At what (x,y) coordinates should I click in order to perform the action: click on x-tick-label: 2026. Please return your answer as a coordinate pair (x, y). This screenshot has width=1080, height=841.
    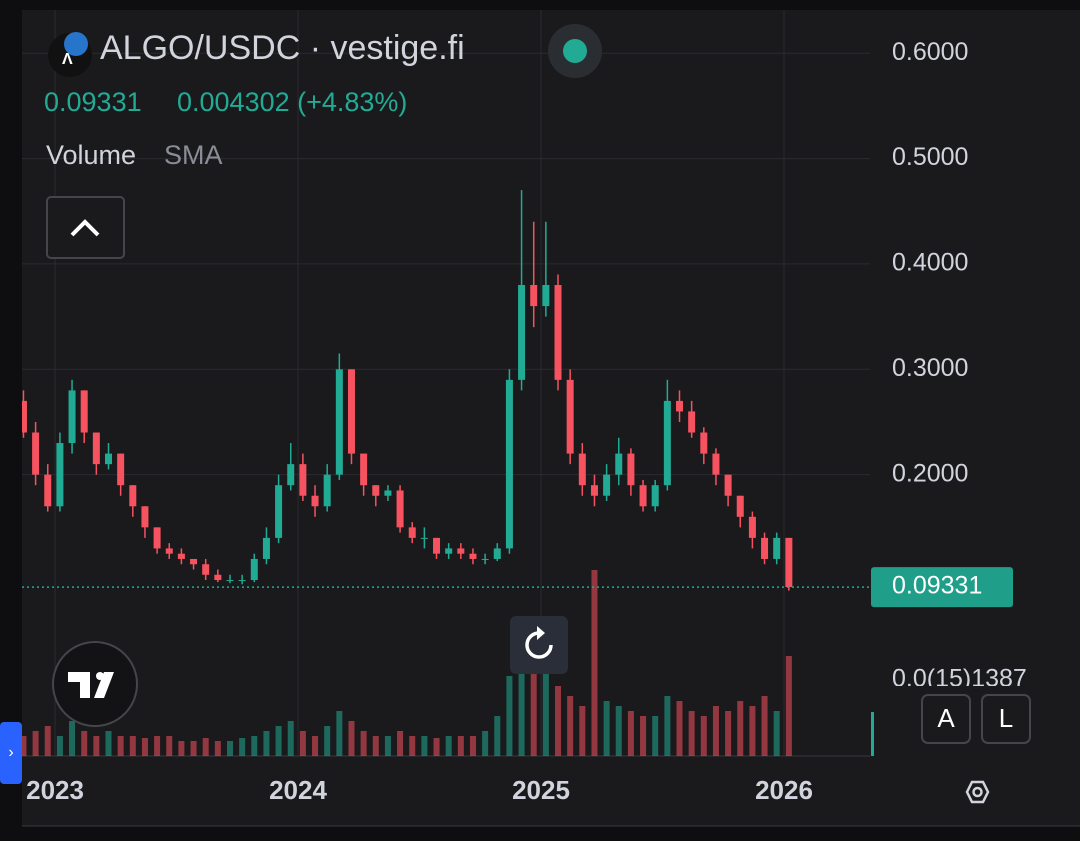
    Looking at the image, I should click on (784, 790).